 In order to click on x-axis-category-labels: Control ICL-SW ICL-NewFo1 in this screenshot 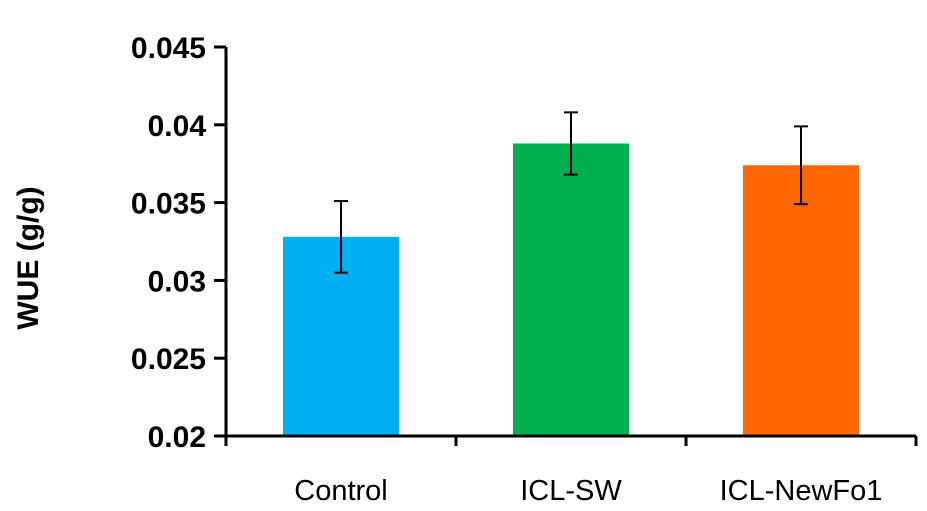, I will do `click(588, 491)`.